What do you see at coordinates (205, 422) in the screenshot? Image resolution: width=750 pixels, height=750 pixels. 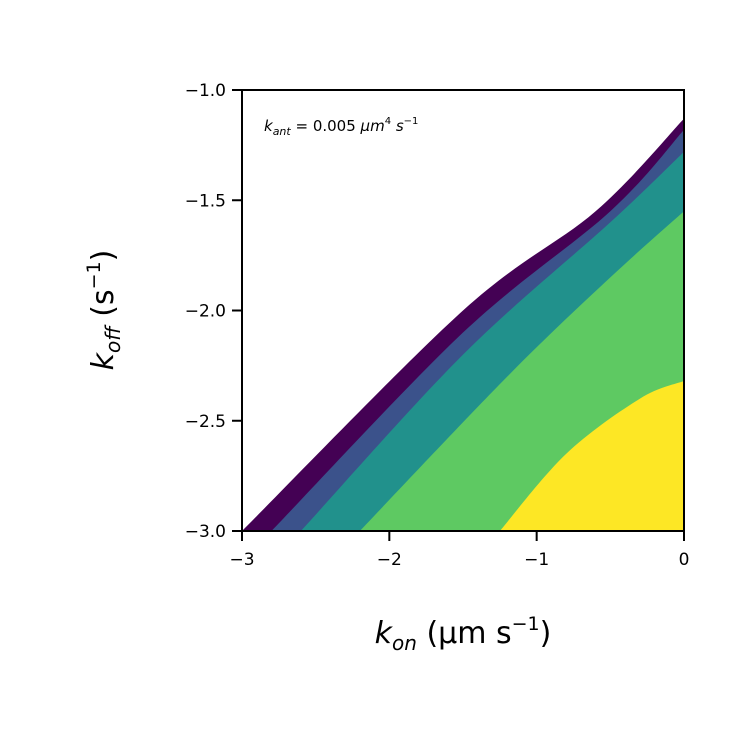 I see `y-tick-label: −2.5` at bounding box center [205, 422].